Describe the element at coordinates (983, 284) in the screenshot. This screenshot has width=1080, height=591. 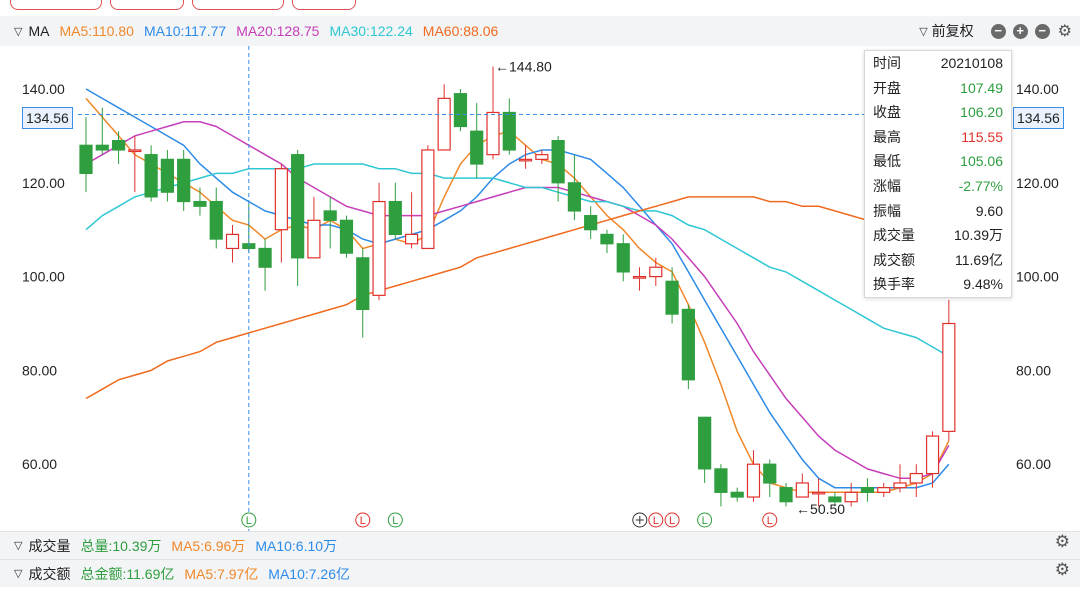
I see `tooltip-value: 9.48%` at that location.